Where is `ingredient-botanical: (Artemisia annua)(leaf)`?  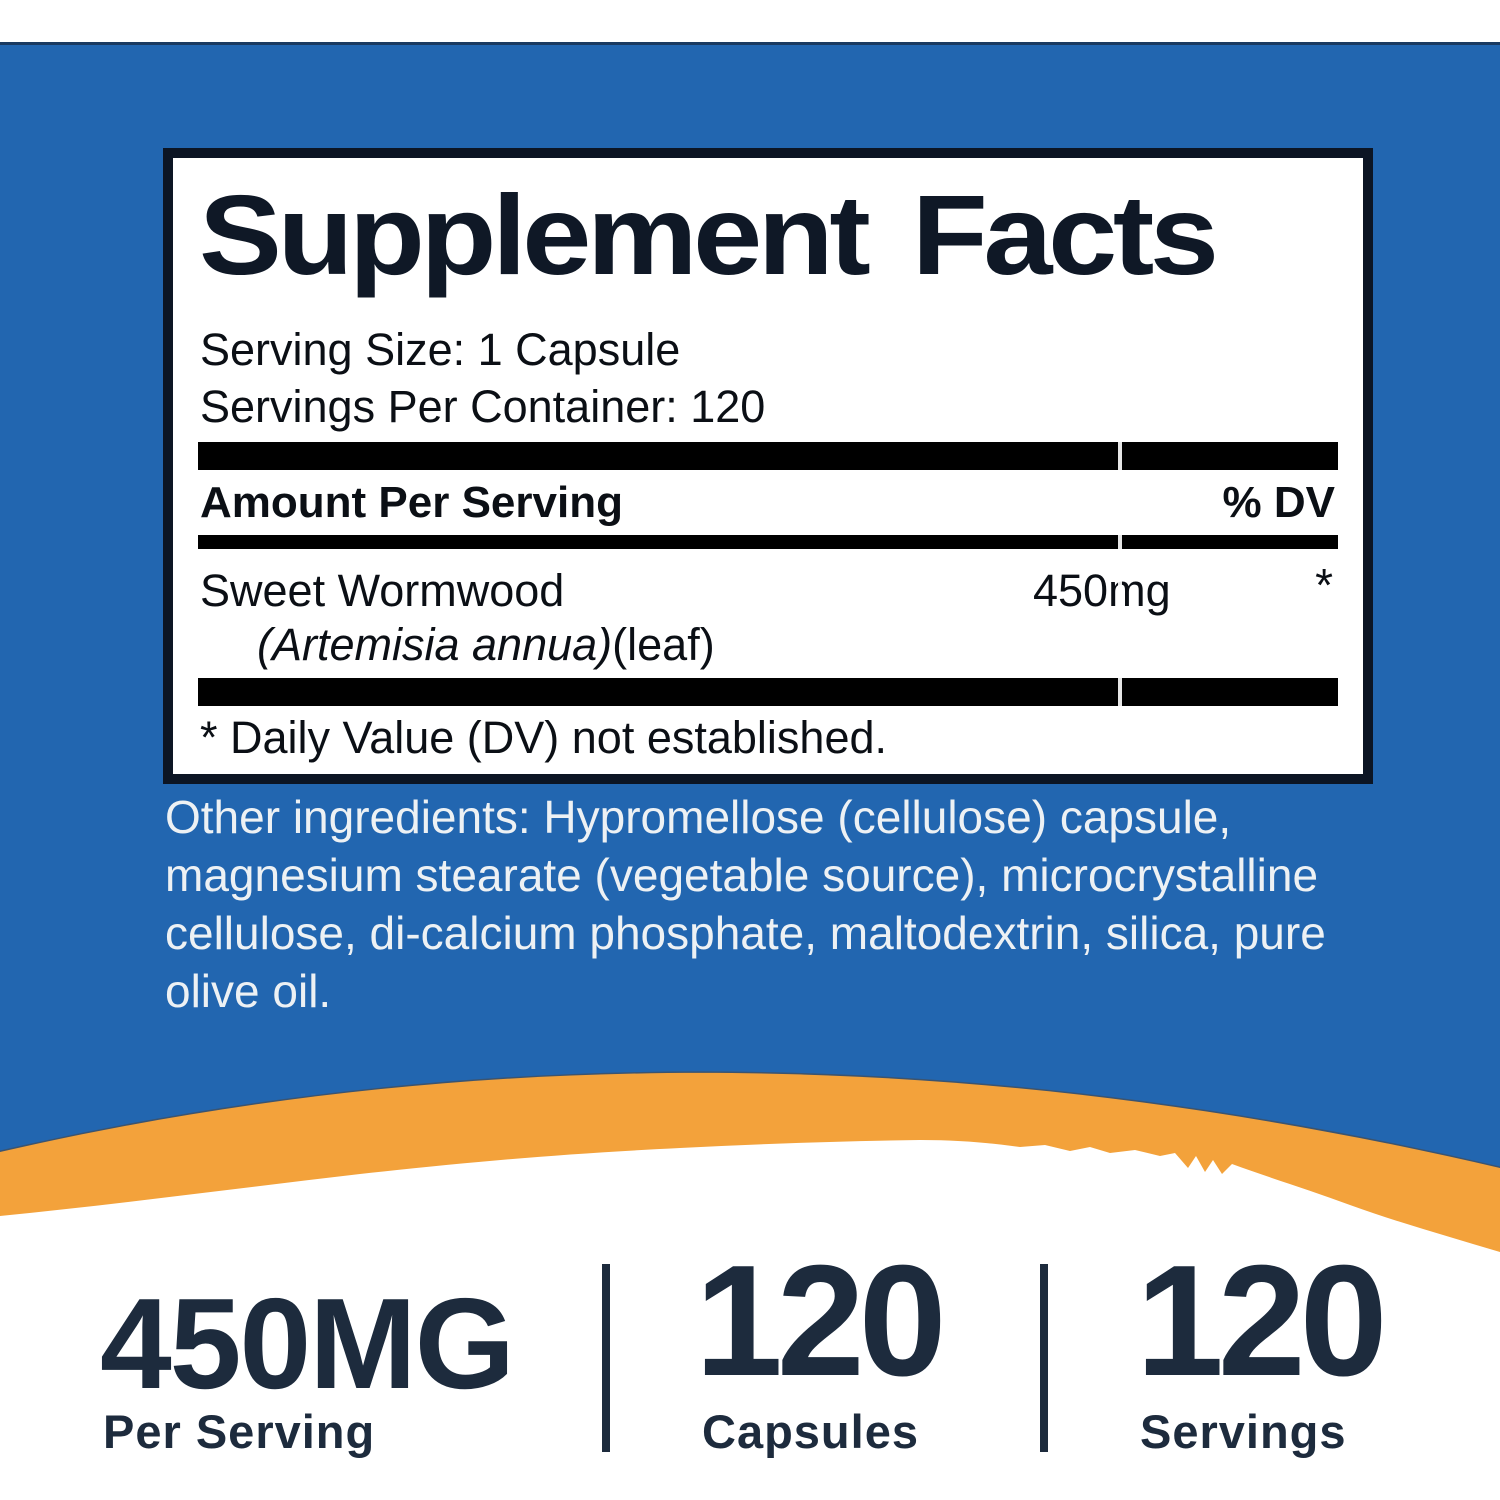 ingredient-botanical: (Artemisia annua)(leaf) is located at coordinates (486, 645).